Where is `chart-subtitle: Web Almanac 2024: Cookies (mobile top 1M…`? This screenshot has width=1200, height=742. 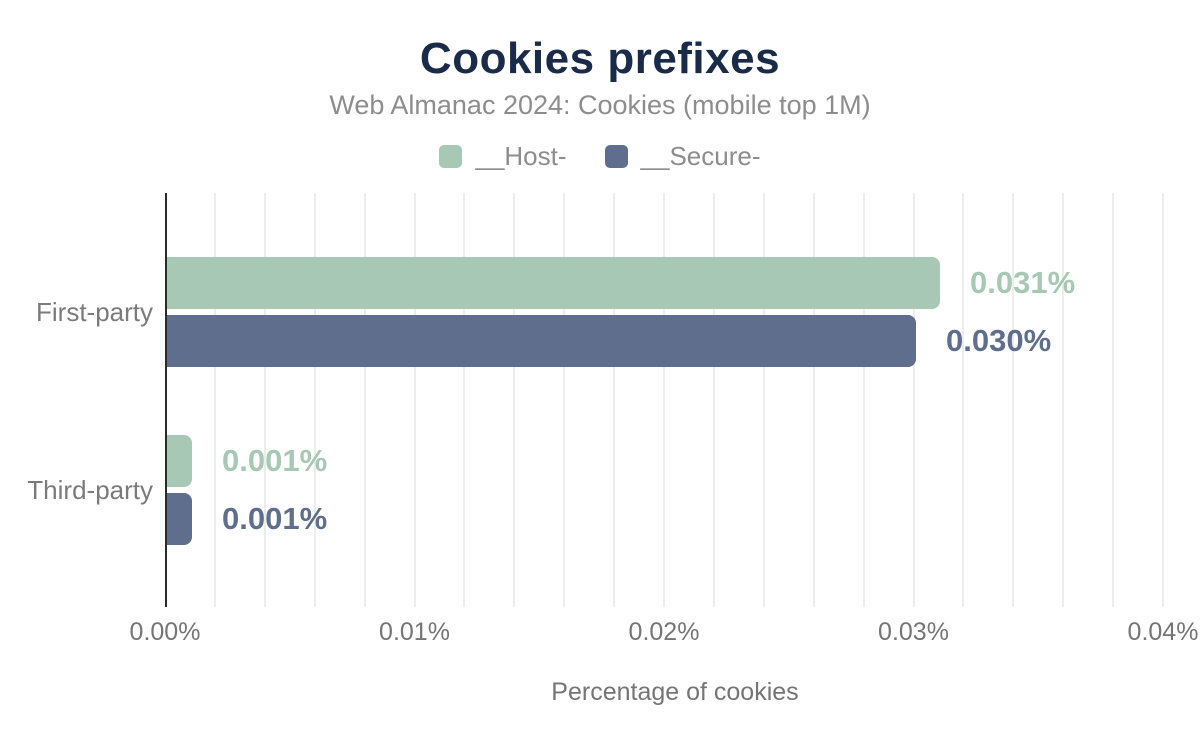 chart-subtitle: Web Almanac 2024: Cookies (mobile top 1M… is located at coordinates (600, 105).